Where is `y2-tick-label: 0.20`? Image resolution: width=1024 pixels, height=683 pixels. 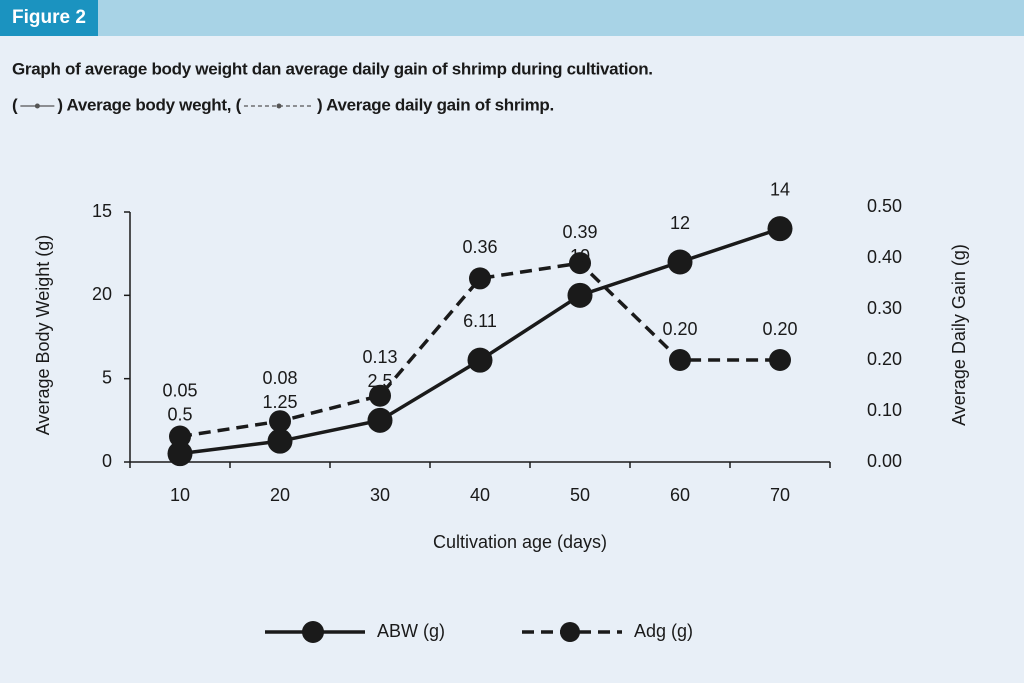 y2-tick-label: 0.20 is located at coordinates (884, 359).